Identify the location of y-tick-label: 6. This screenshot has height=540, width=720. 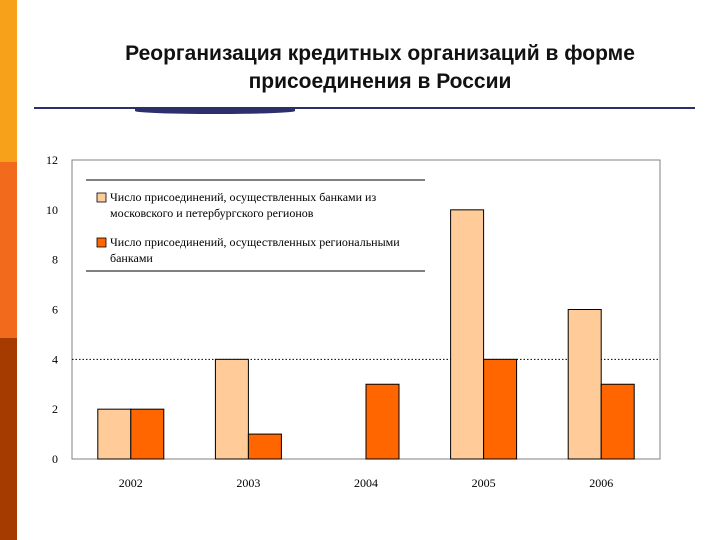
(55, 310).